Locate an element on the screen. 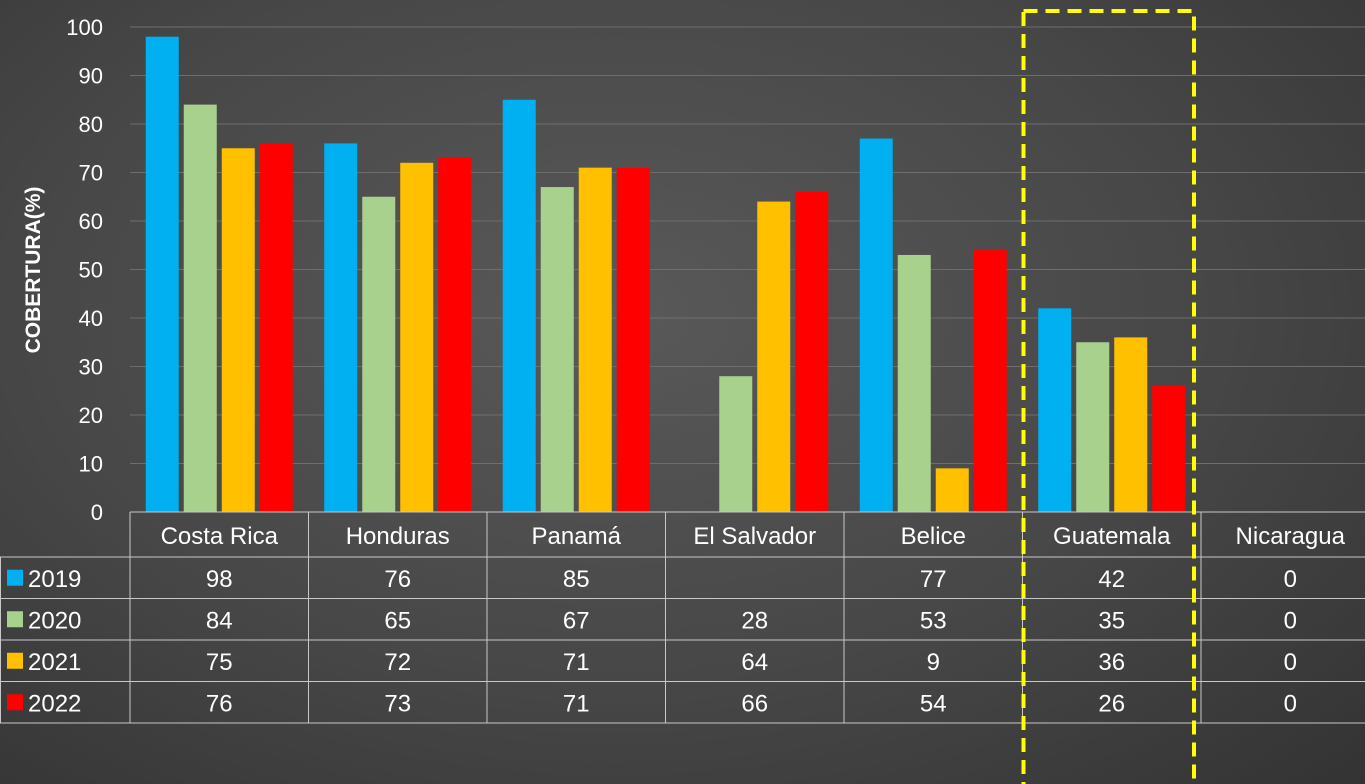 The height and width of the screenshot is (784, 1365). category-label-guatemala: Guatemala is located at coordinates (1112, 536).